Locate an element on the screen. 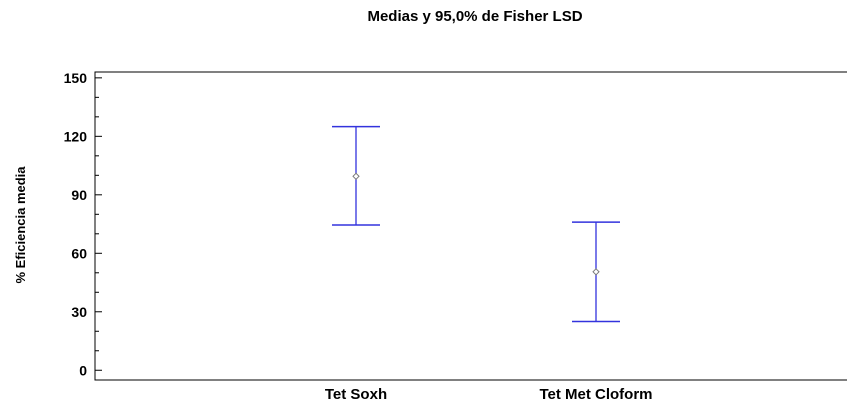 This screenshot has width=847, height=402. x-category-label: Tet Soxh is located at coordinates (356, 394).